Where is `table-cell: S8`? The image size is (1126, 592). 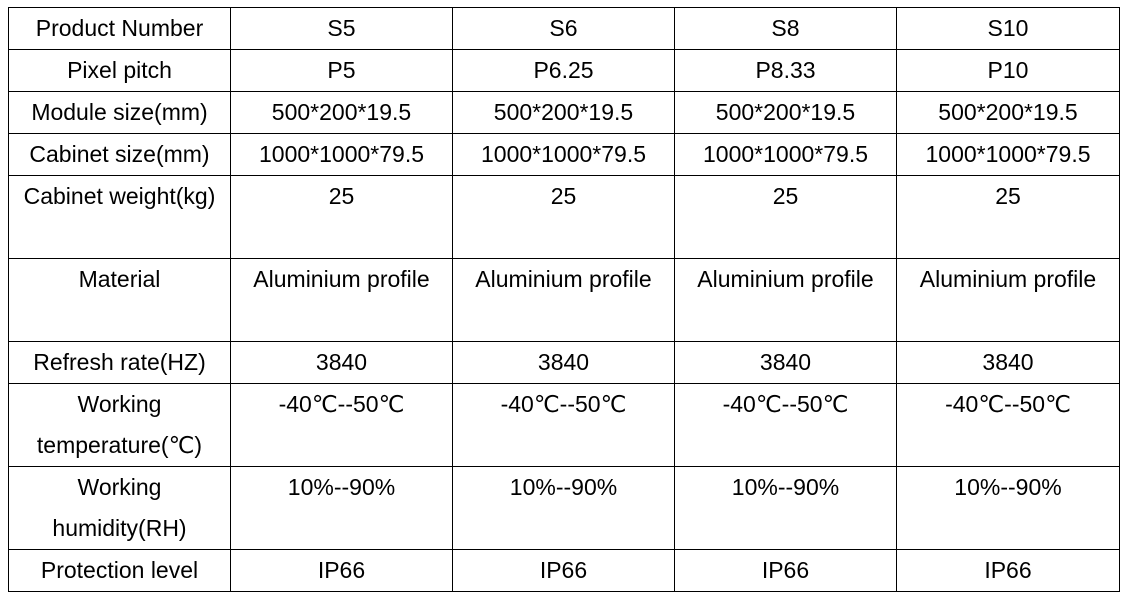
table-cell: S8 is located at coordinates (785, 28).